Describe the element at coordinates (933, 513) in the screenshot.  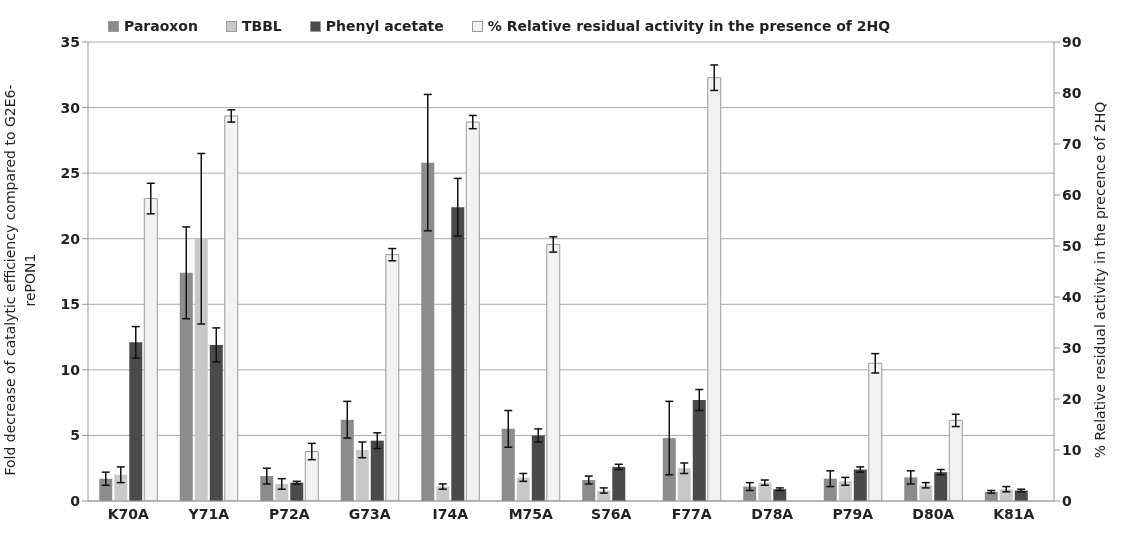
I see `x-tick-label: D80A` at that location.